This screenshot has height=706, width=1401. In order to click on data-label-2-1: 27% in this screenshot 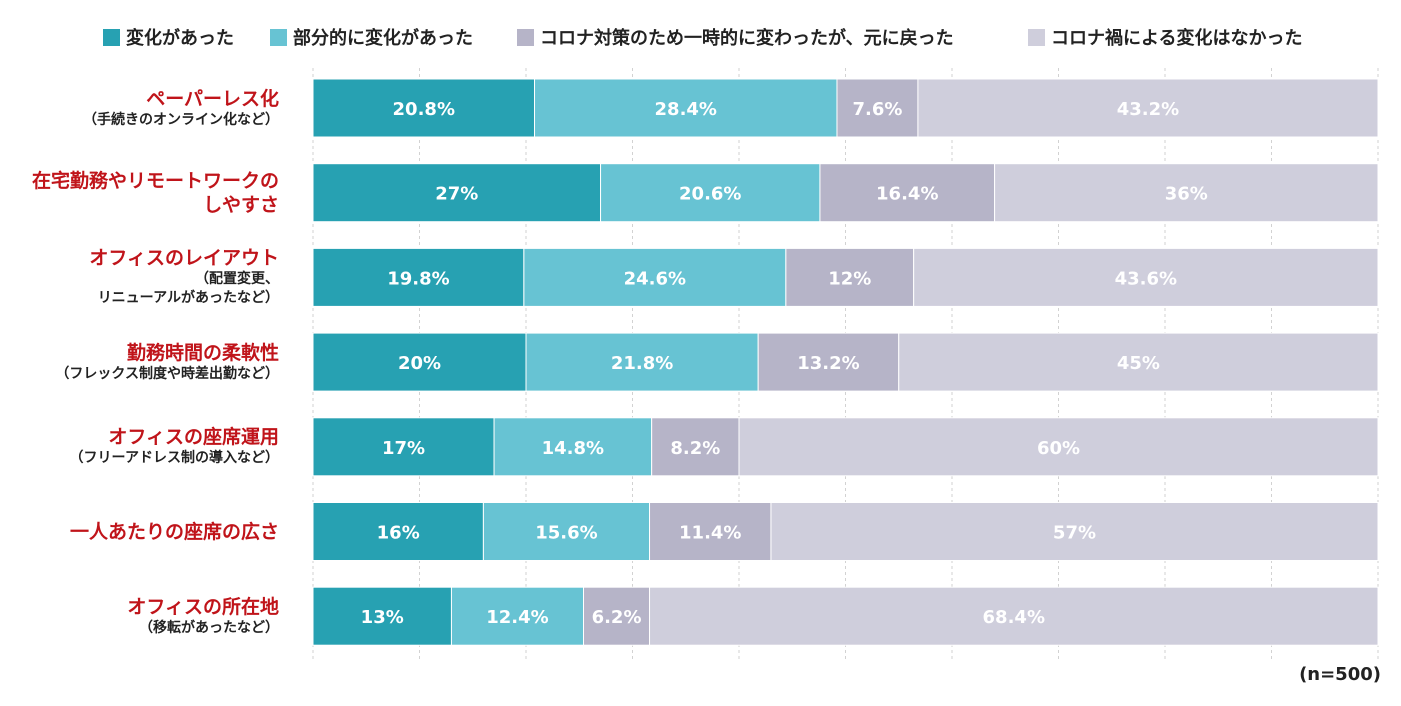, I will do `click(456, 194)`.